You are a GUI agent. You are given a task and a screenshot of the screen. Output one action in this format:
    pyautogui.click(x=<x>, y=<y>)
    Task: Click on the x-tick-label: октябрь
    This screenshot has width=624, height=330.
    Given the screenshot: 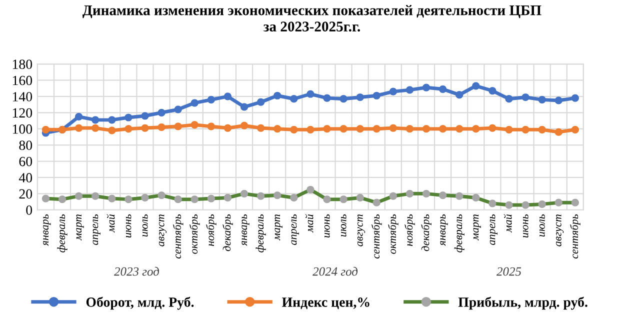 What is the action you would take?
    pyautogui.click(x=194, y=234)
    